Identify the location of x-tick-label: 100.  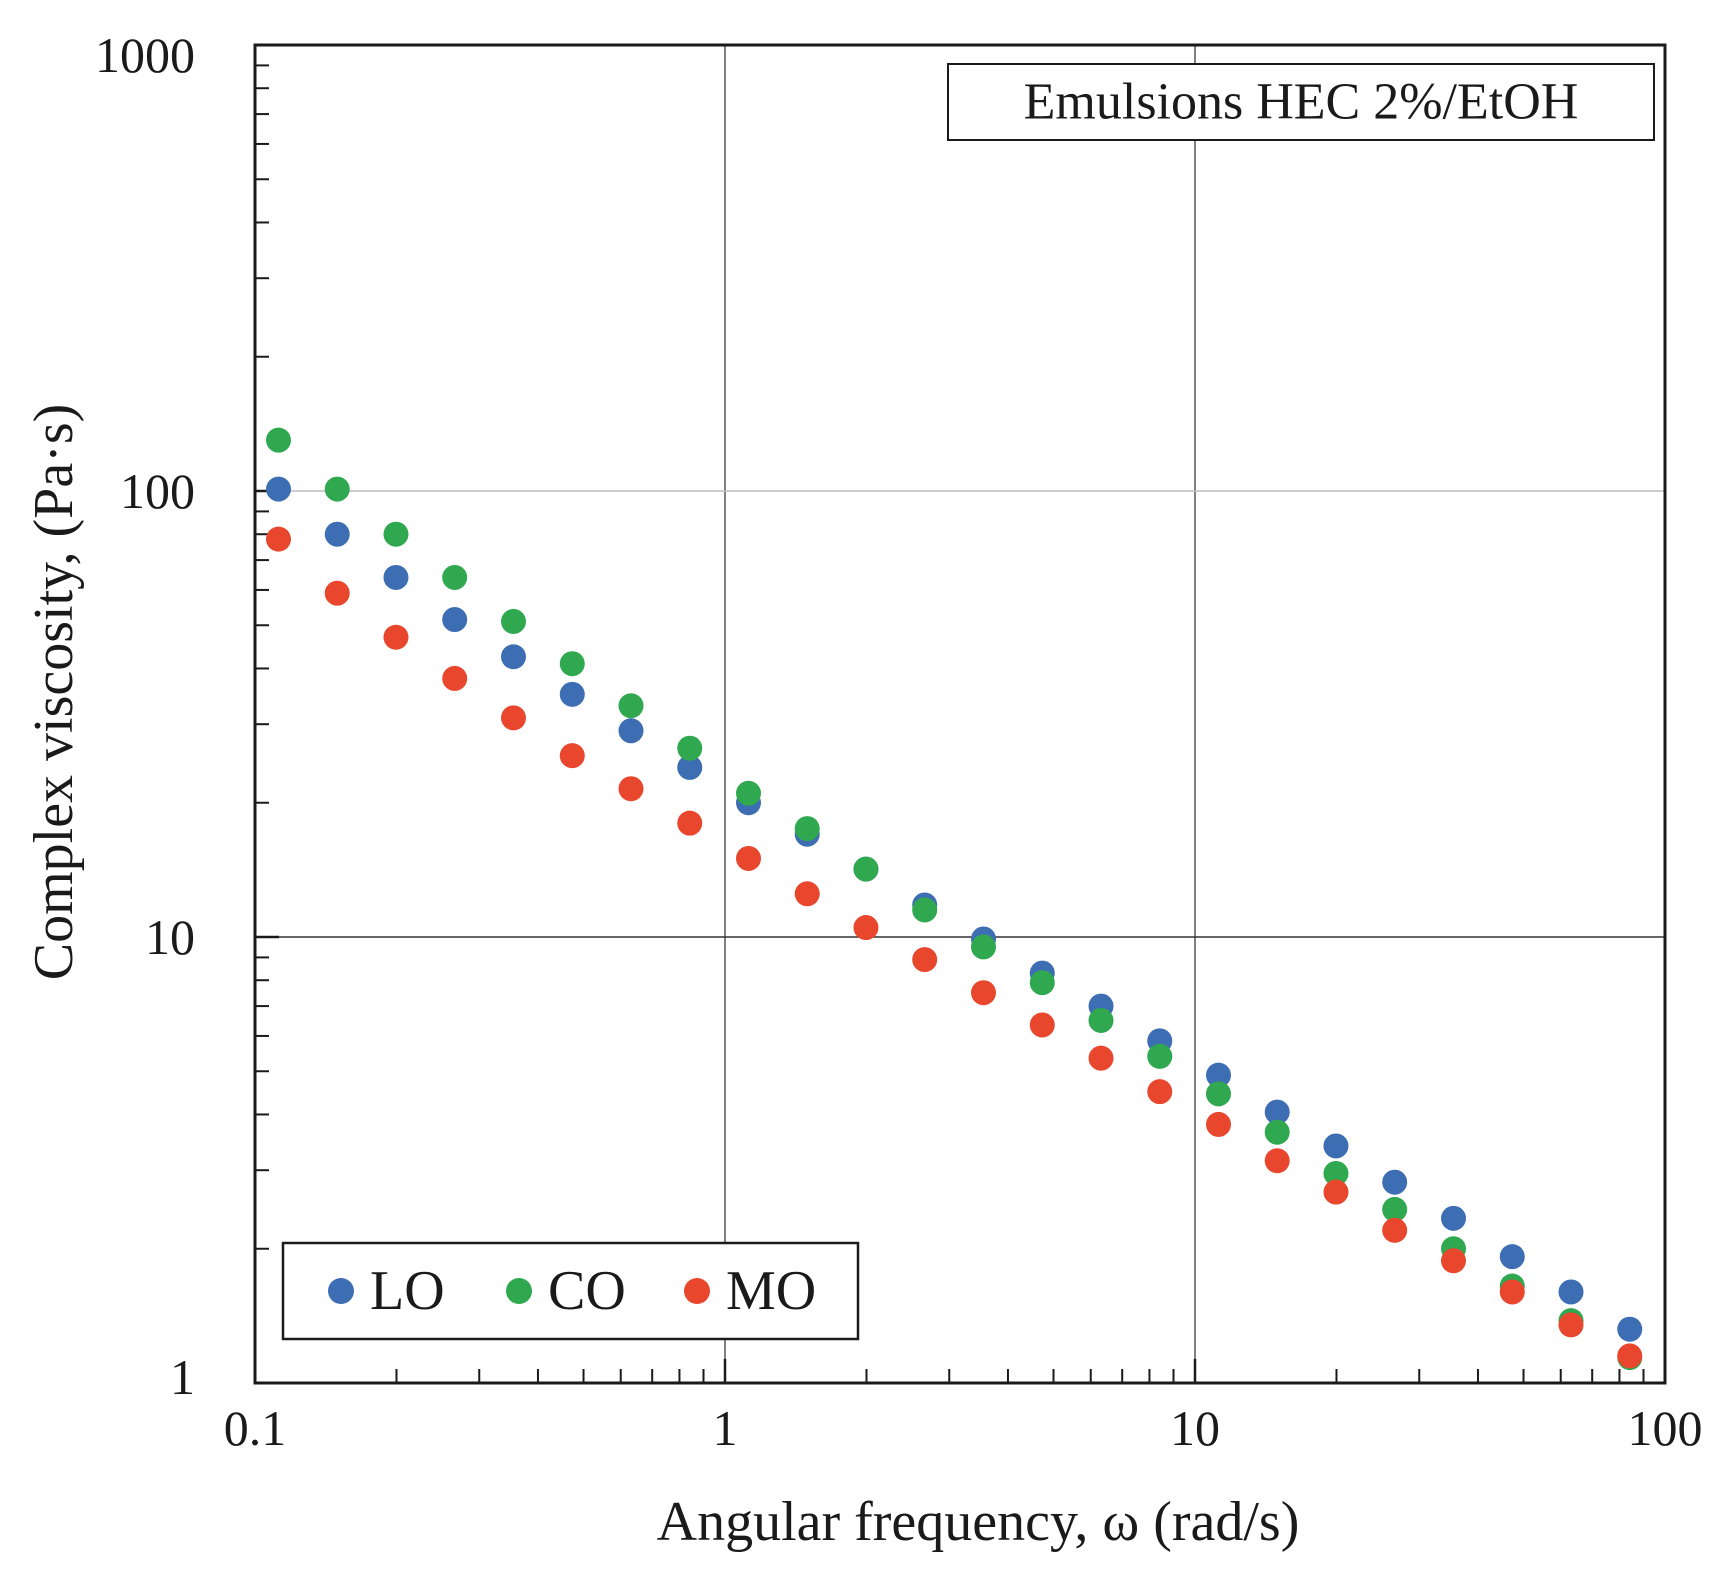
(1665, 1428).